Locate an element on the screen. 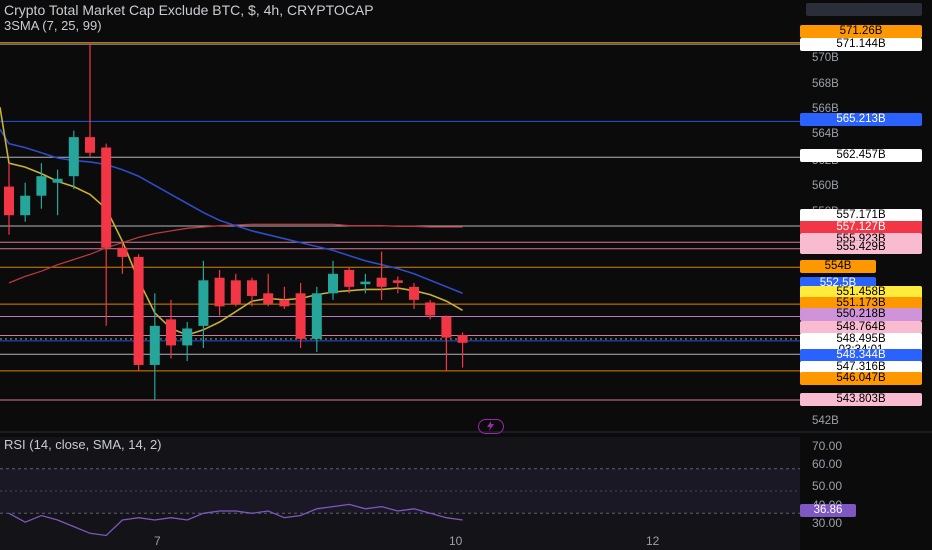 The width and height of the screenshot is (932, 550). price-tag: 543.803B is located at coordinates (861, 399).